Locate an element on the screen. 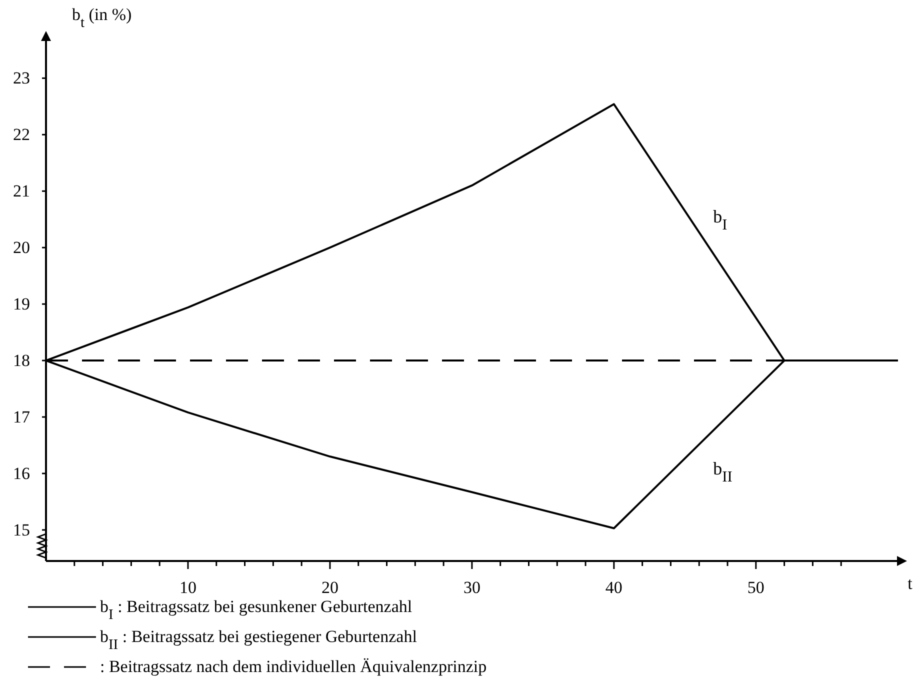  legend-label: b$_{I}$ : Beitragssatz bei gesunkener Geburtenzahl is located at coordinates (256, 610).